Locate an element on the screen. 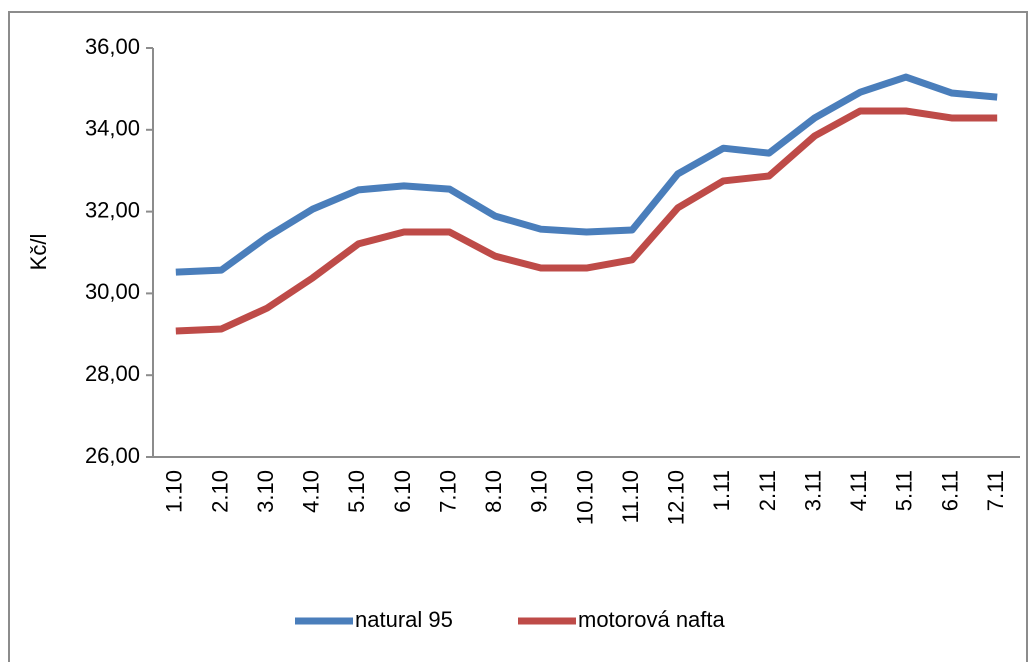 The width and height of the screenshot is (1035, 662). x-tick-label: 9.10 is located at coordinates (539, 491).